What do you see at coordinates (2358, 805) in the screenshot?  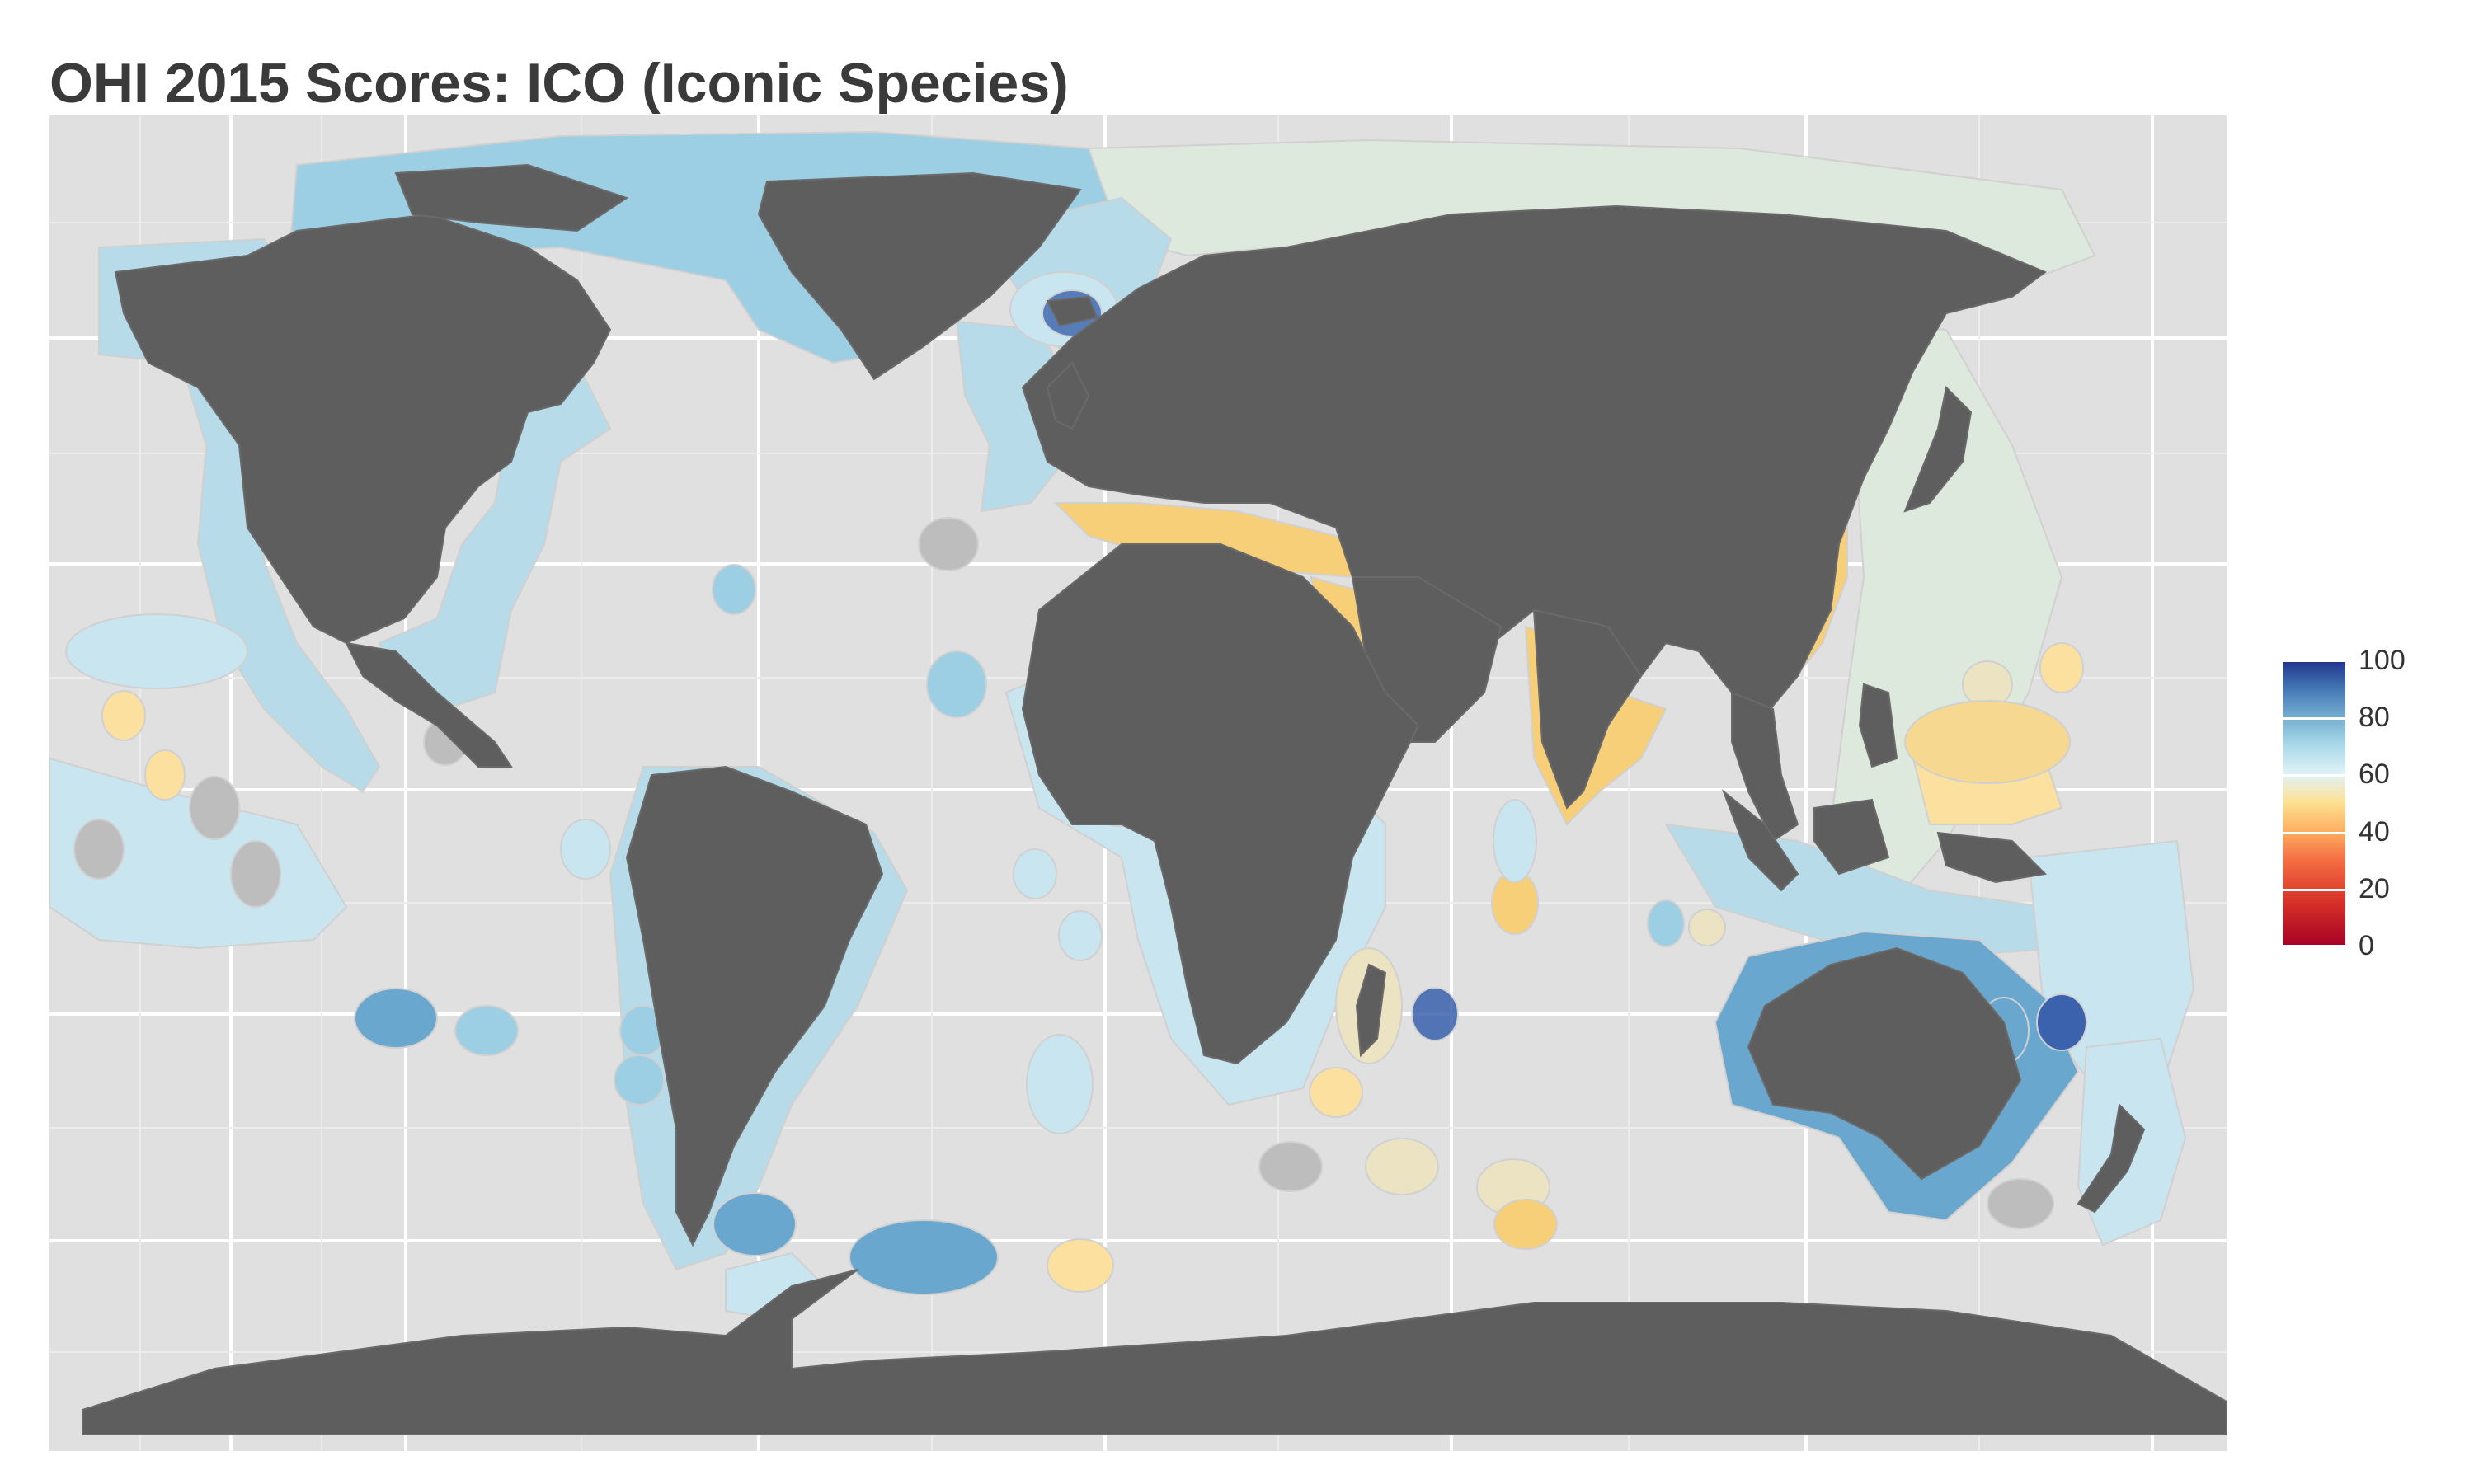 I see `legend: 100 80 60 40 20 0` at bounding box center [2358, 805].